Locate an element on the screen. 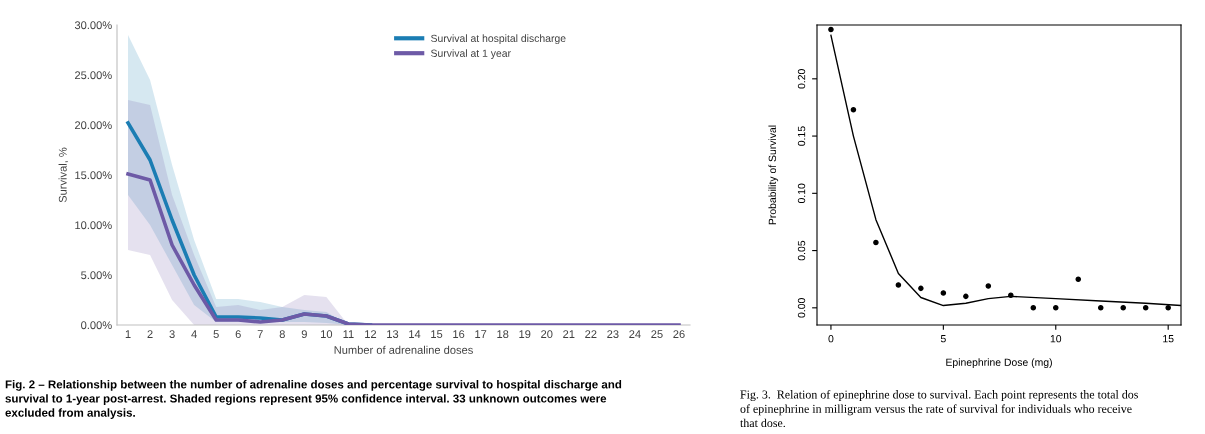  y-tick-label: 0.00% is located at coordinates (96, 325).